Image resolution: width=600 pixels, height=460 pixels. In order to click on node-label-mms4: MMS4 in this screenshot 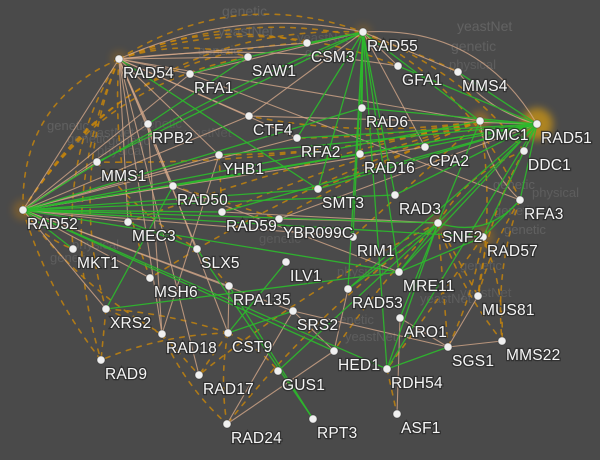, I will do `click(485, 87)`.